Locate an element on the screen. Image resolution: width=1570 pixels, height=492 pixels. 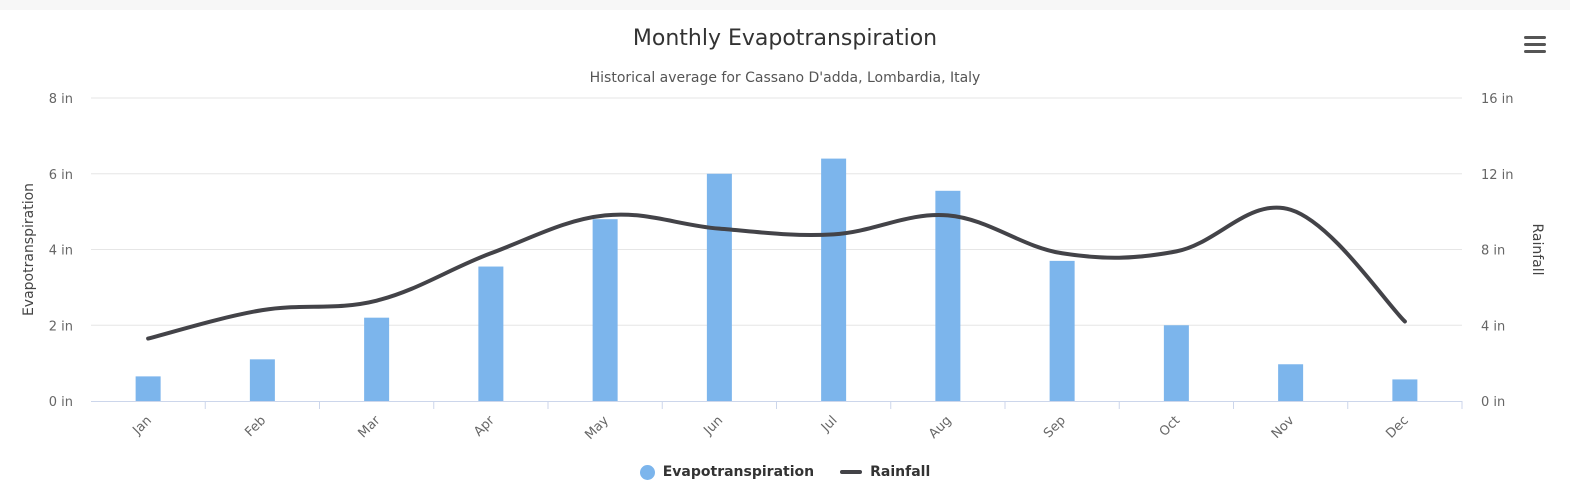
chart-title: Monthly Evapotranspiration is located at coordinates (785, 38).